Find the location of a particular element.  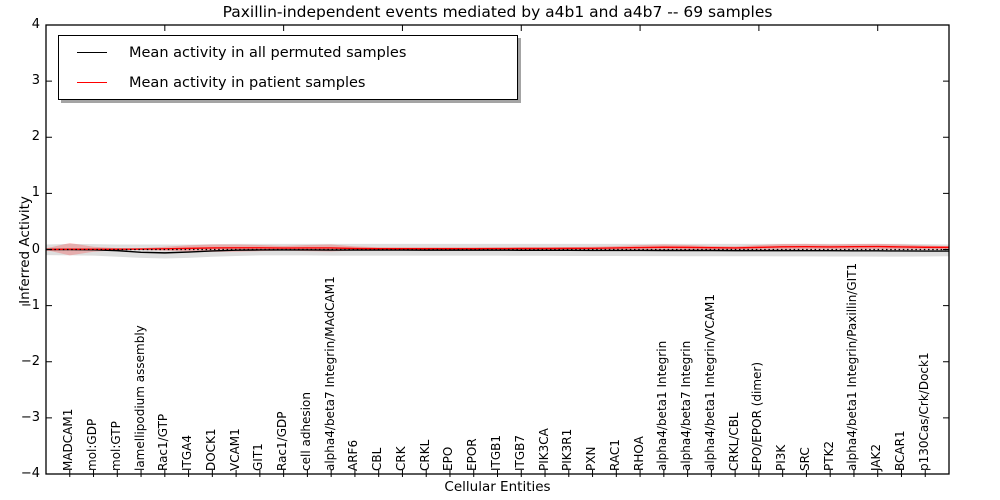

entity-label: GIT1 is located at coordinates (258, 457).